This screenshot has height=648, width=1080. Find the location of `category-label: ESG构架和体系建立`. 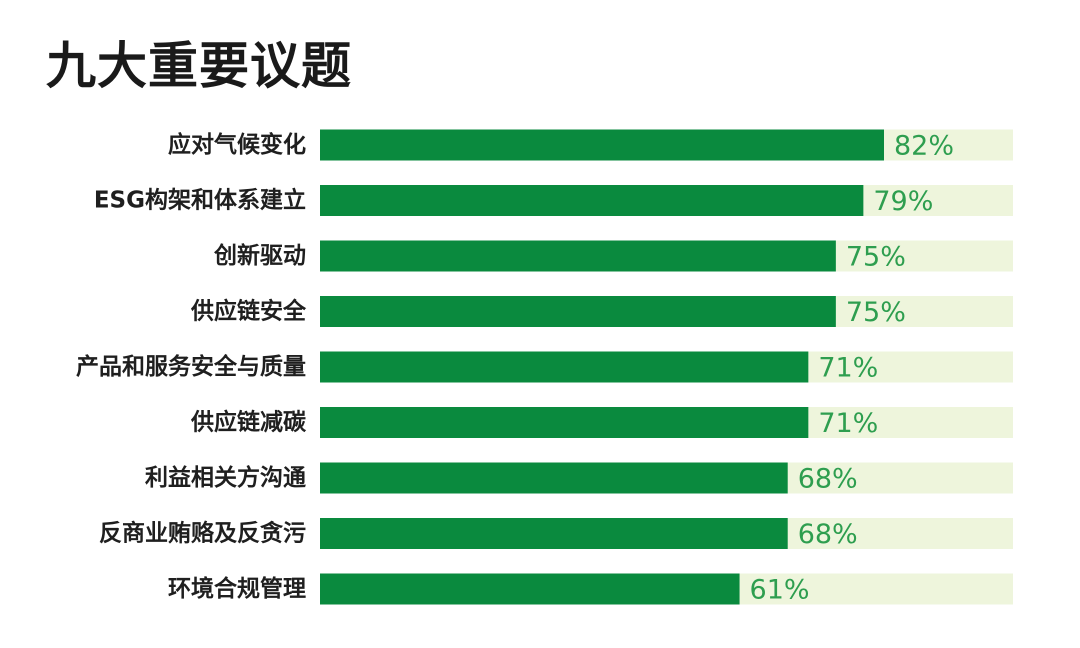

category-label: ESG构架和体系建立 is located at coordinates (200, 200).